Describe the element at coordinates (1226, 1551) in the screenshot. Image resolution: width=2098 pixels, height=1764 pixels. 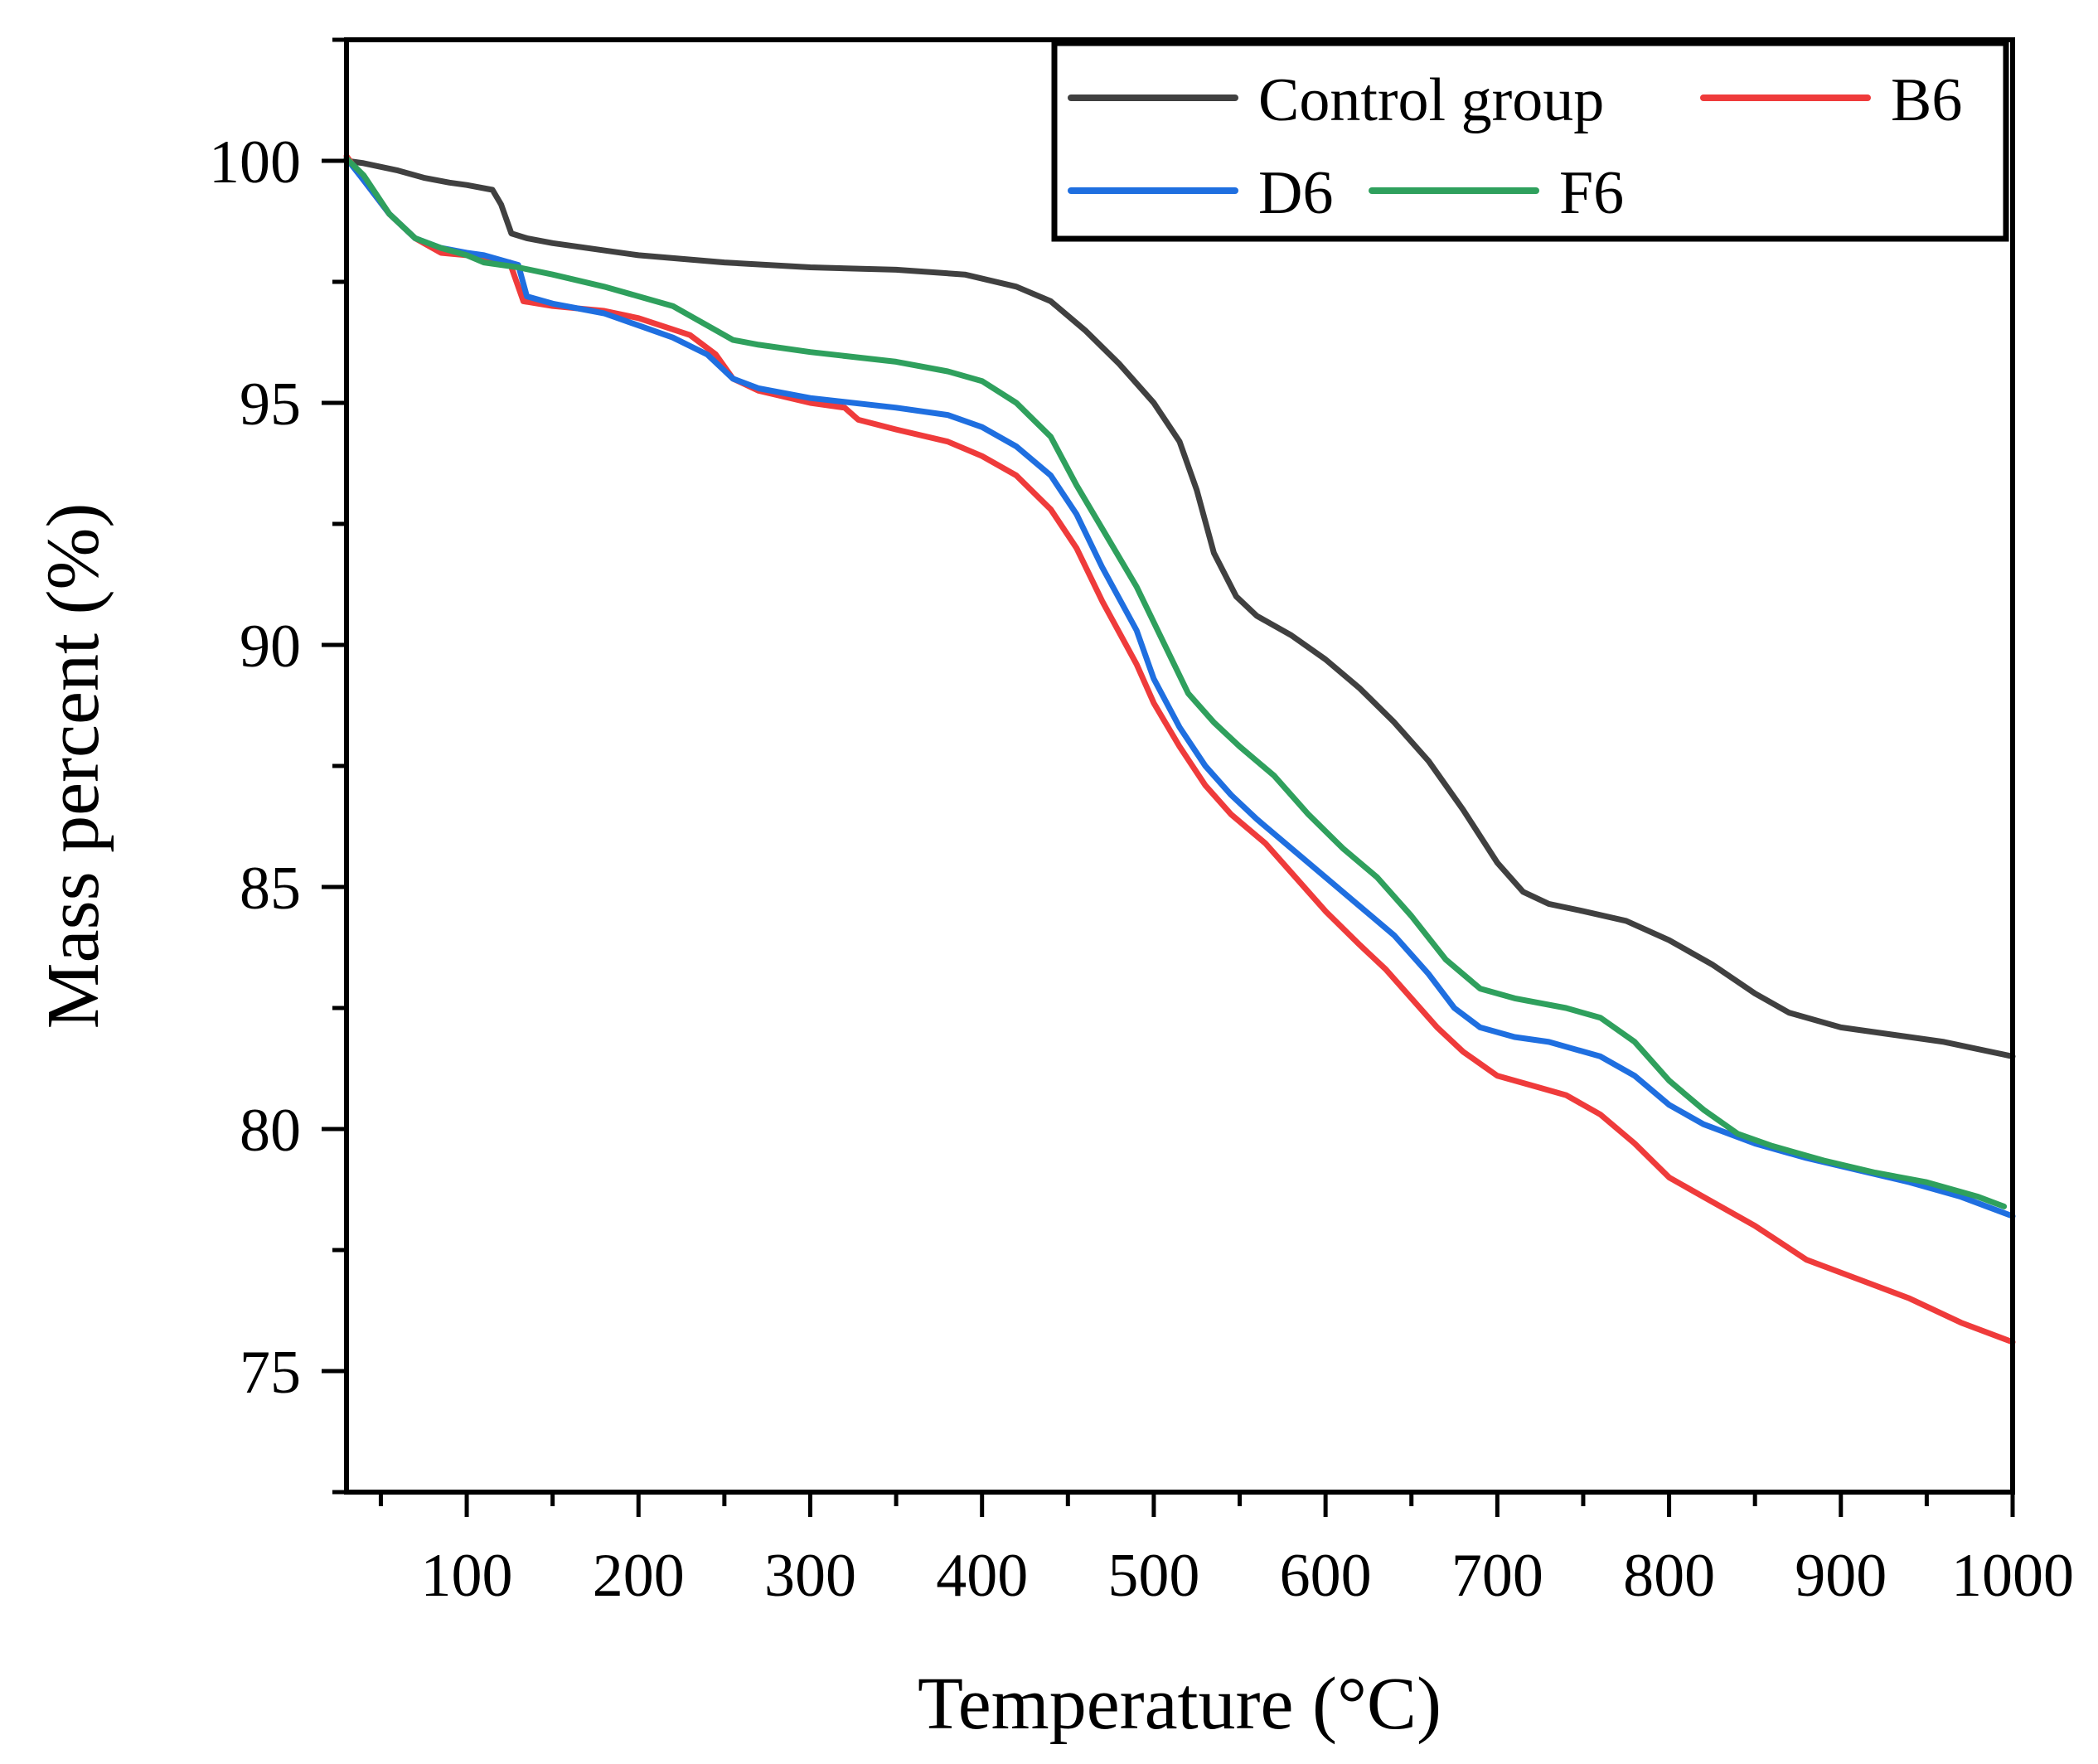
I see `x-axis: 100 200 300 400 500 600 700 800 900 1000` at that location.